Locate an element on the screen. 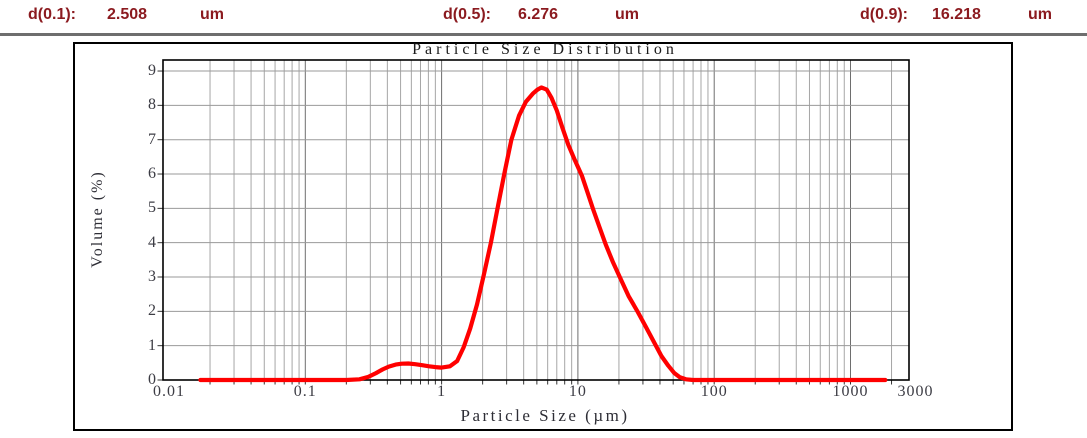  y-tick-label: 7 is located at coordinates (152, 139).